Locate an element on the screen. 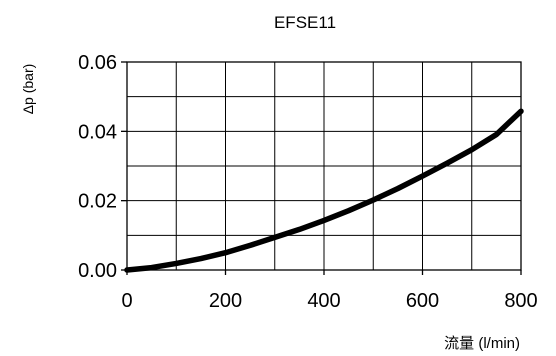 The width and height of the screenshot is (556, 356). y-tick-label: 0.06 is located at coordinates (97, 63).